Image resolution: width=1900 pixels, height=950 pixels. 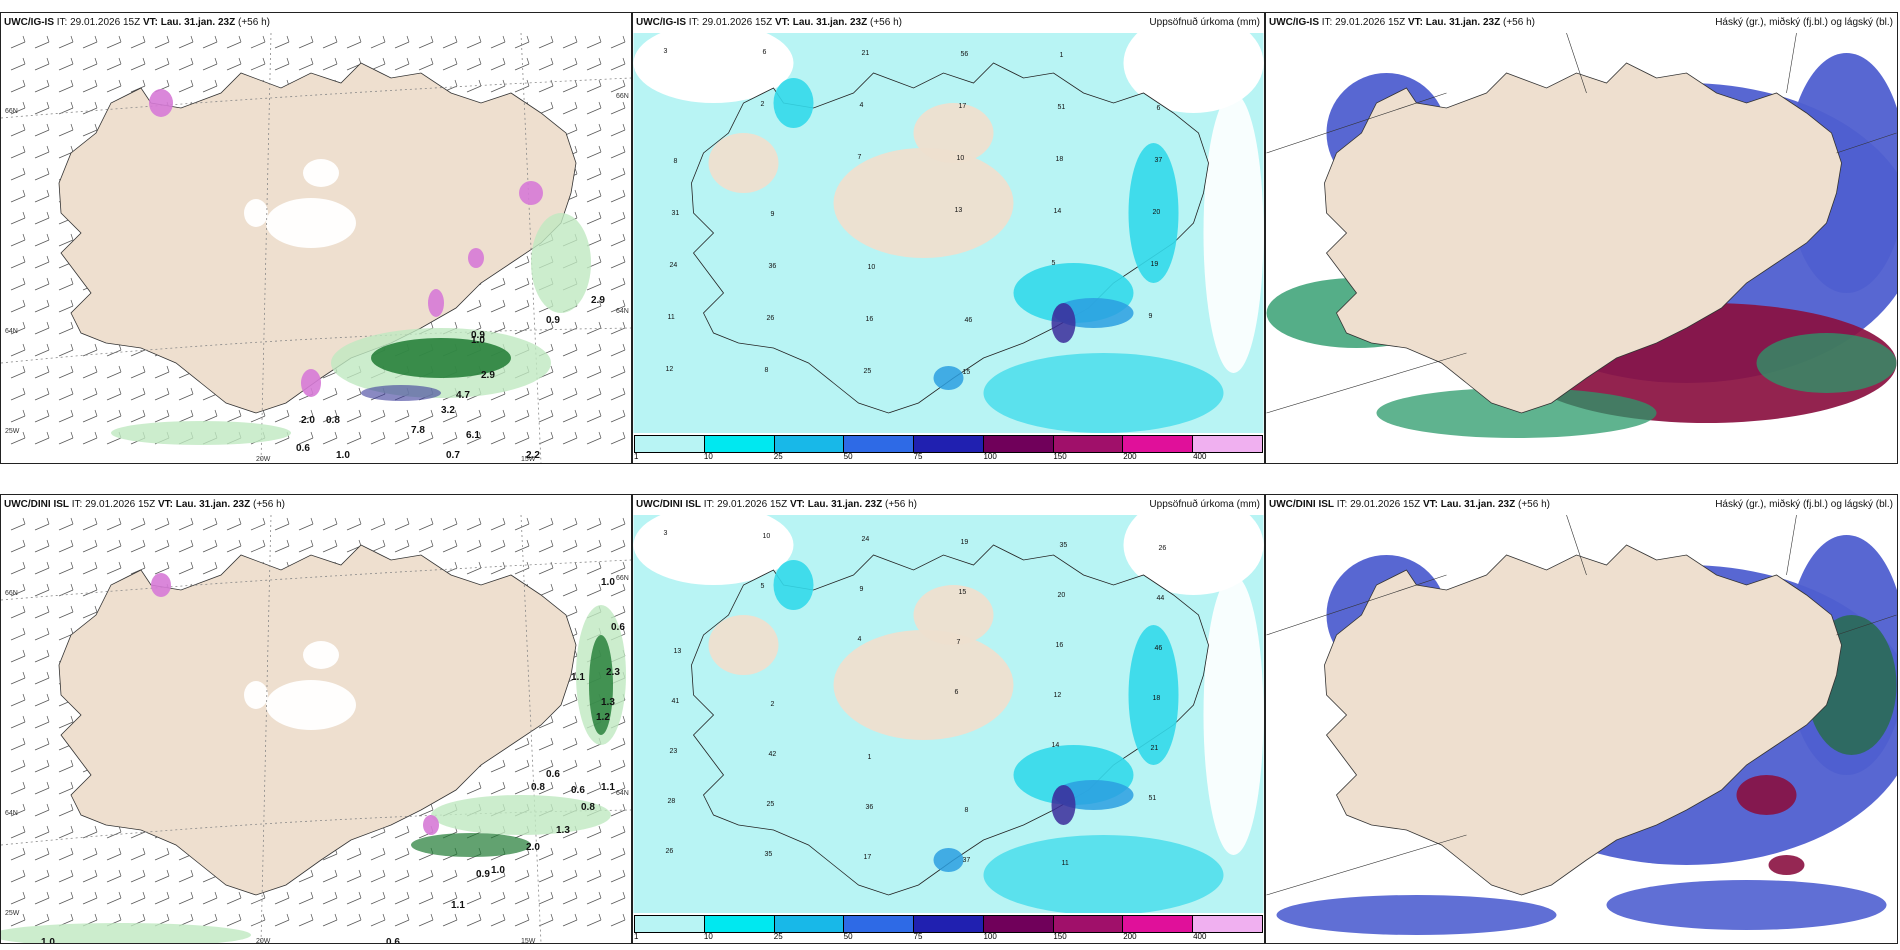 What do you see at coordinates (603, 717) in the screenshot?
I see `wind-value-label: 1.2` at bounding box center [603, 717].